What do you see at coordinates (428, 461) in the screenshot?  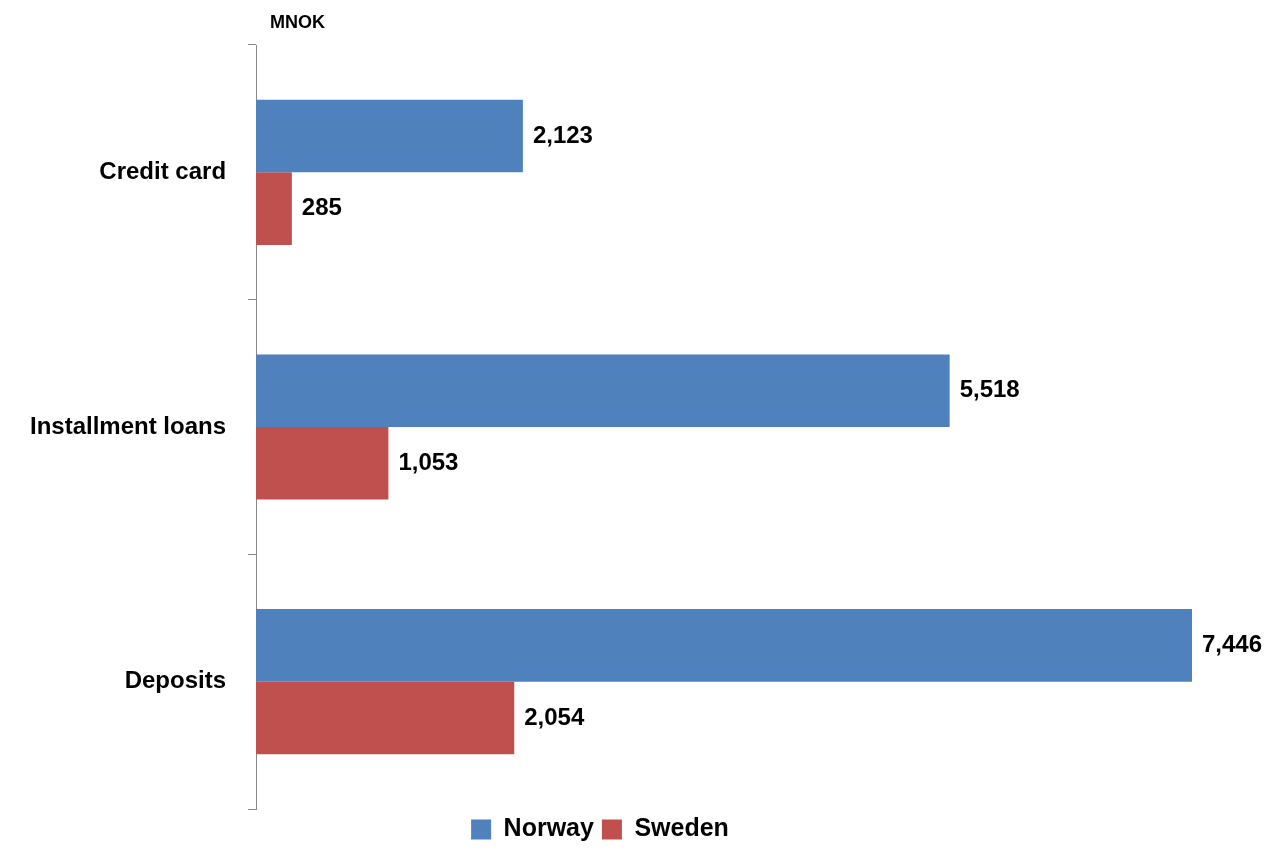 I see `data-label: 1,053` at bounding box center [428, 461].